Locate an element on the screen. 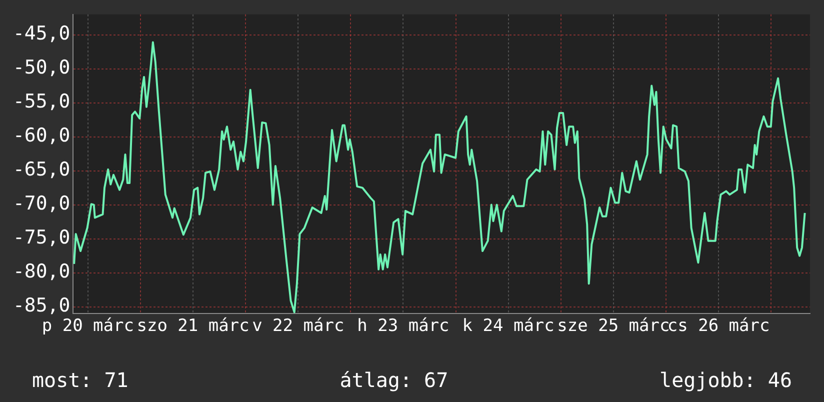 This screenshot has height=402, width=824. x-tick-label: szo 21 márc is located at coordinates (193, 326).